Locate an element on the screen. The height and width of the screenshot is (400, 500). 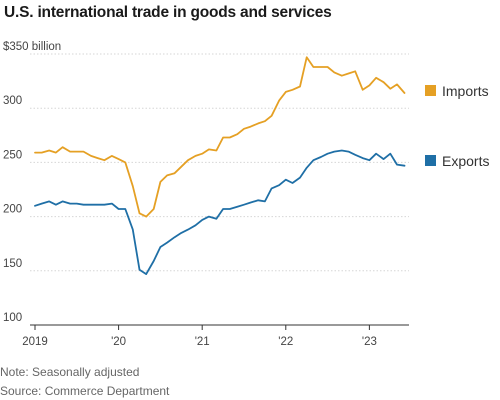
x-tick-label: '20 is located at coordinates (118, 342).